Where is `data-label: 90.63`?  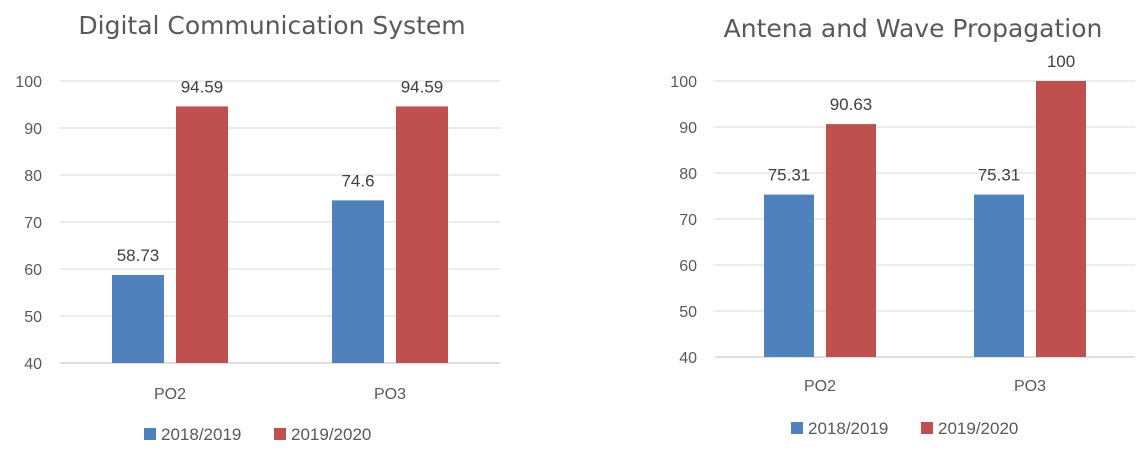
data-label: 90.63 is located at coordinates (851, 104).